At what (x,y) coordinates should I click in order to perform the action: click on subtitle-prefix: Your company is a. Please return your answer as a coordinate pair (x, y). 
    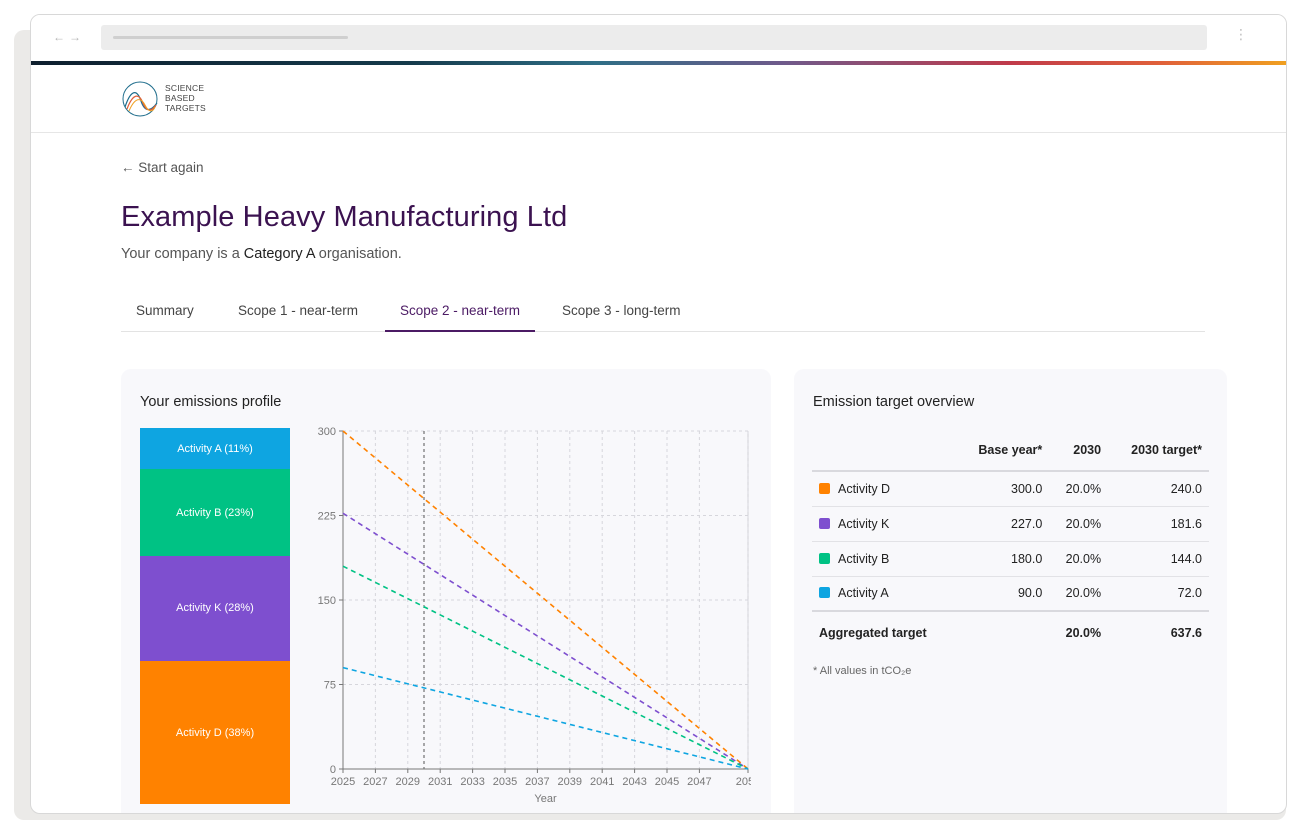
    Looking at the image, I should click on (180, 254).